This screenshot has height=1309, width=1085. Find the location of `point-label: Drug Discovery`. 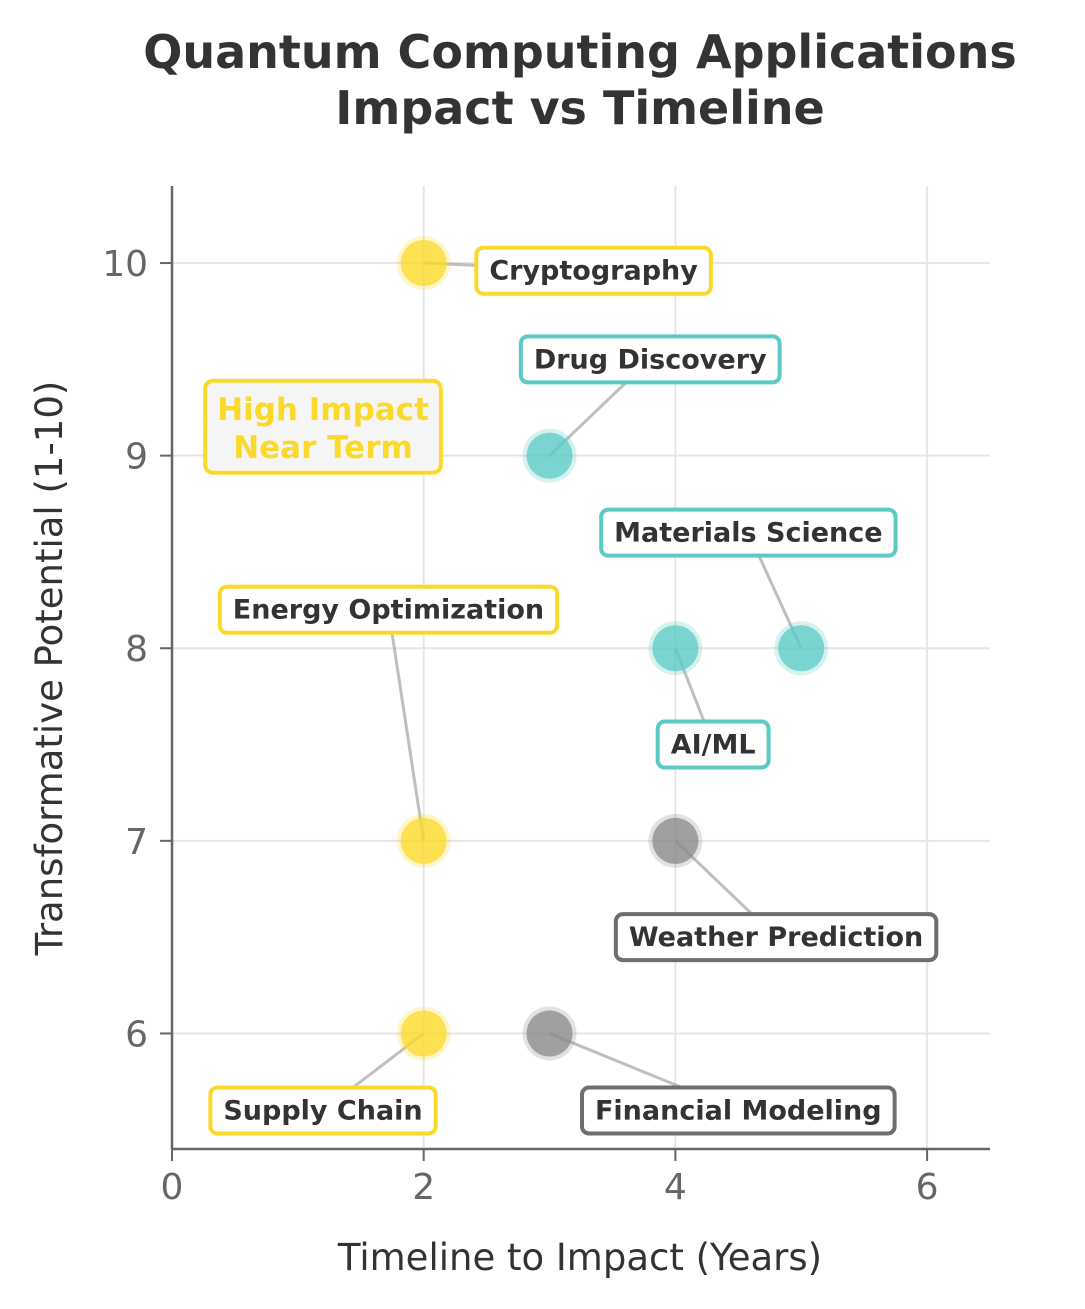

point-label: Drug Discovery is located at coordinates (650, 359).